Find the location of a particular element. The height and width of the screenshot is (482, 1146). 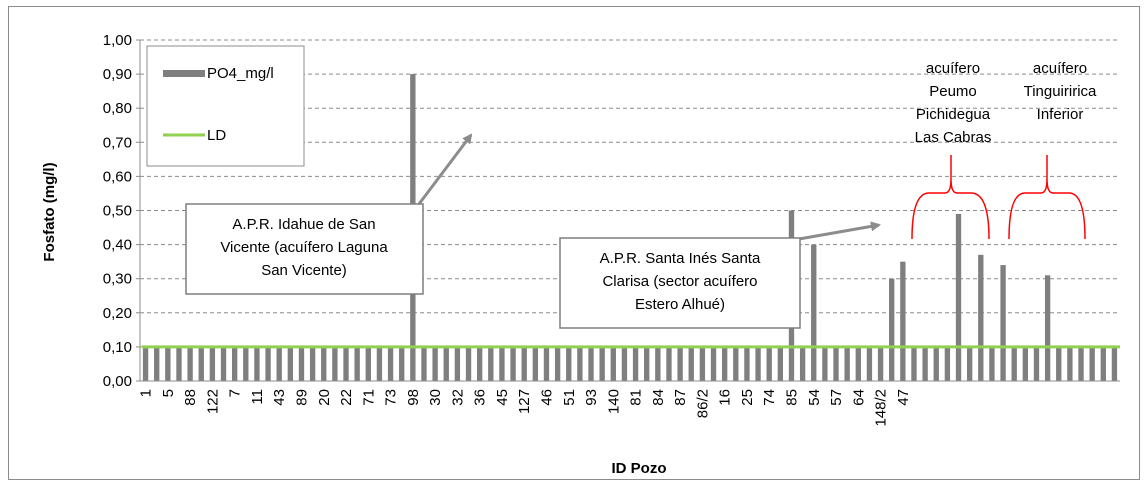

annotation-arrow-idahue is located at coordinates (445, 169).